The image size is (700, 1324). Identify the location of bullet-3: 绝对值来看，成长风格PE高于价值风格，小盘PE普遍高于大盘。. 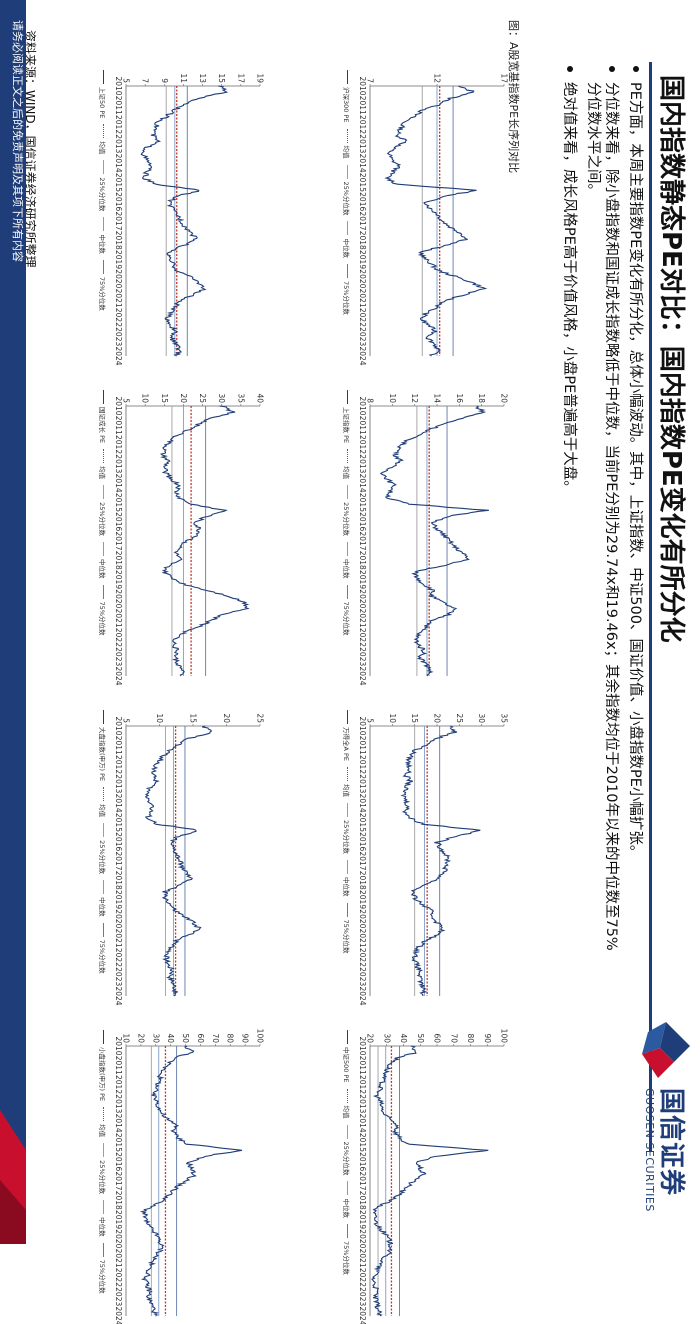
(569, 280).